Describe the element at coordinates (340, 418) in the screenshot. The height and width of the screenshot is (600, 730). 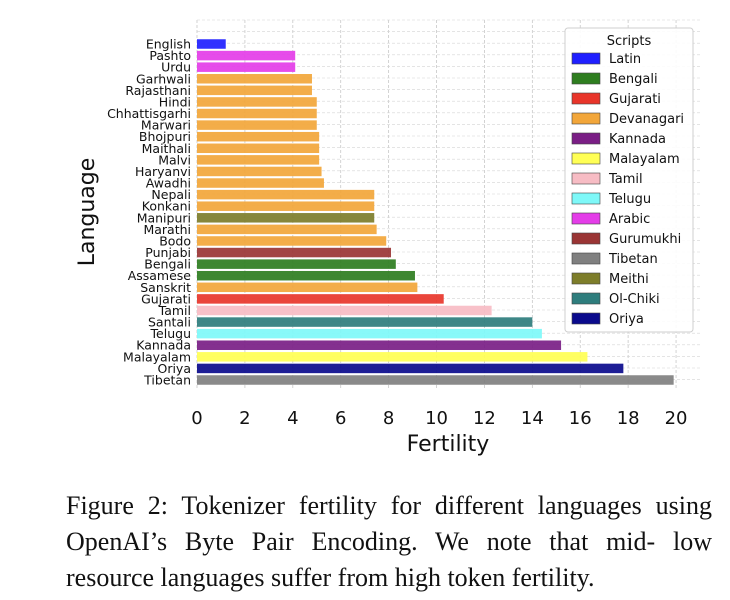
I see `x-tick-label: 6` at that location.